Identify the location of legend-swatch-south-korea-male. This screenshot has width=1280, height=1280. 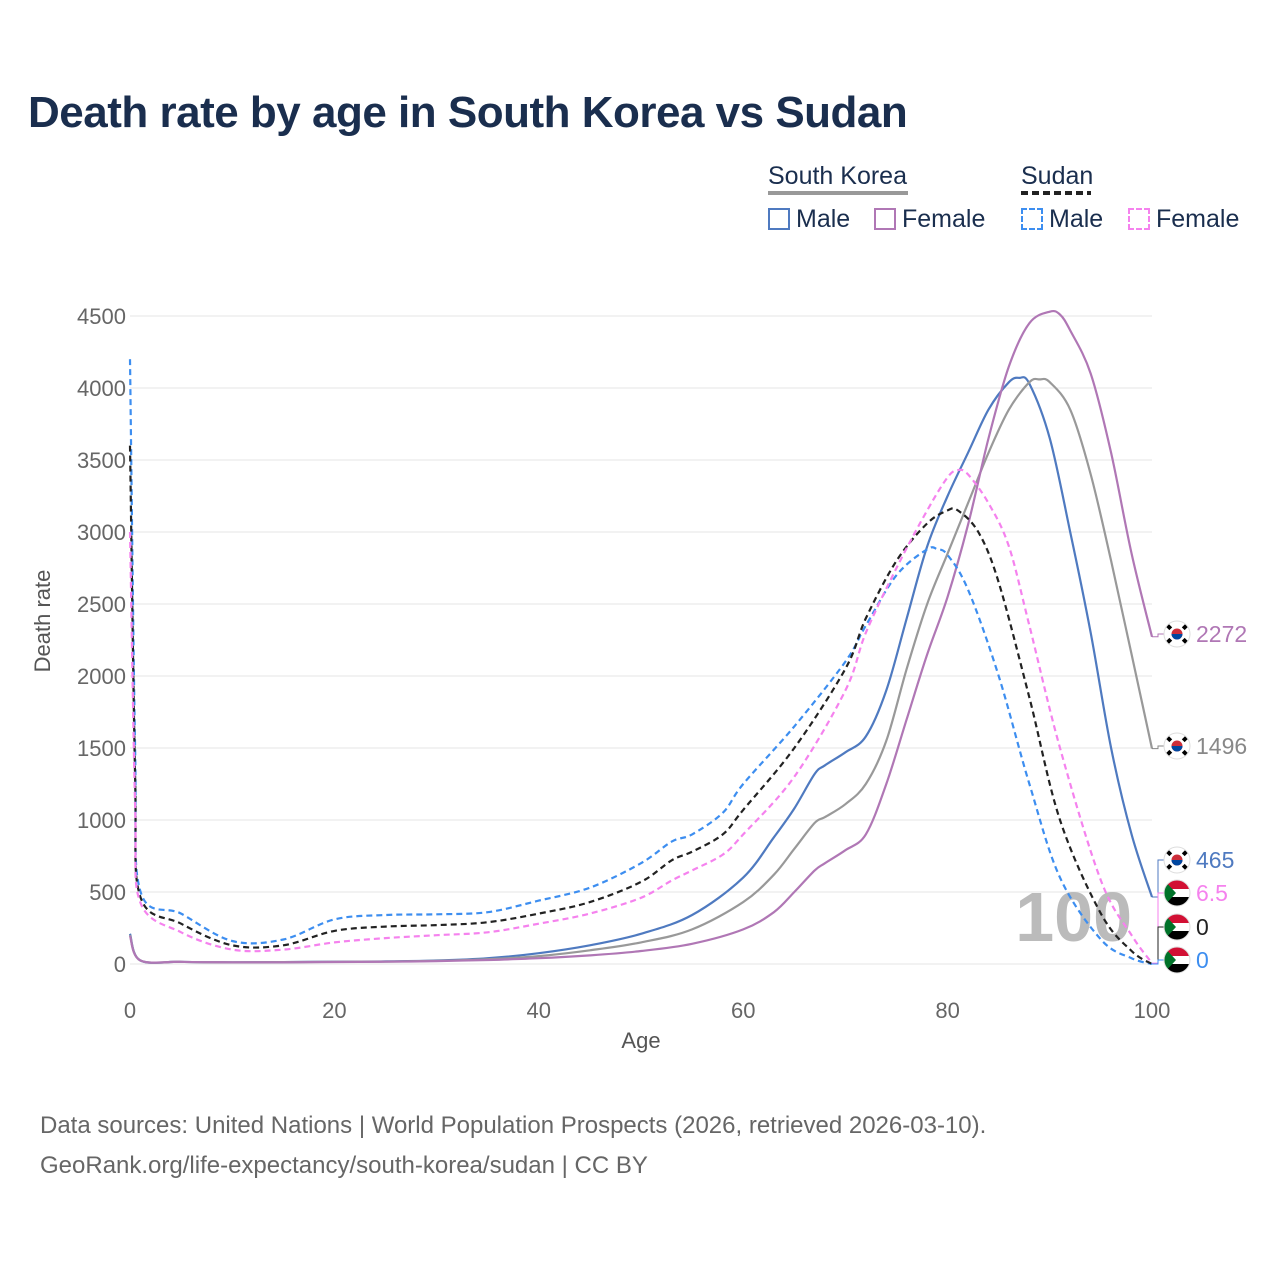
(779, 219).